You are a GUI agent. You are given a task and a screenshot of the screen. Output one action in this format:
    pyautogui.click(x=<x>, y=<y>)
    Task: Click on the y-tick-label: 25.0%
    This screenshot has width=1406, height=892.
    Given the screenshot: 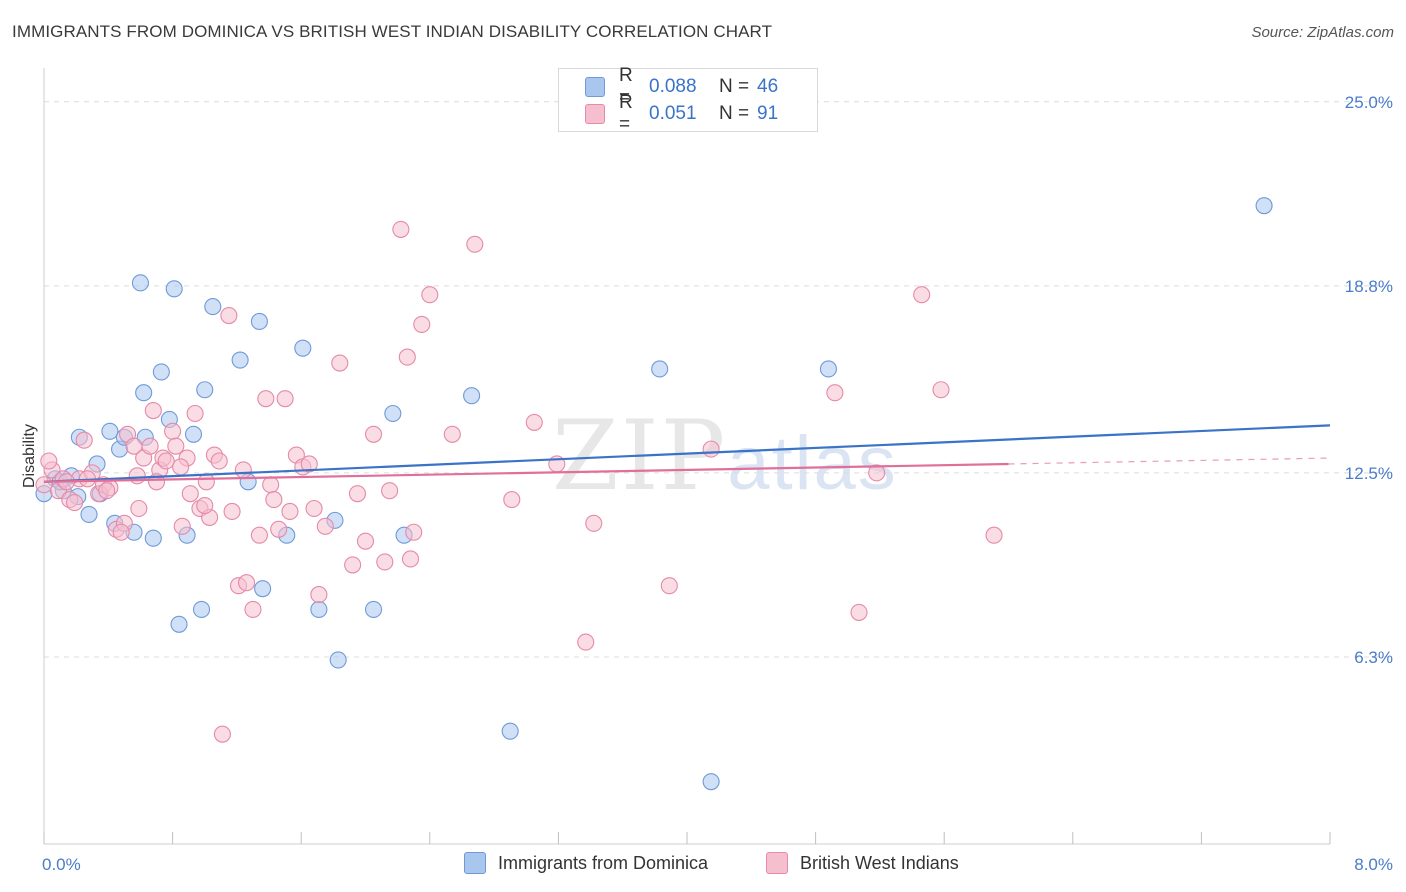 What is the action you would take?
    pyautogui.click(x=1369, y=102)
    